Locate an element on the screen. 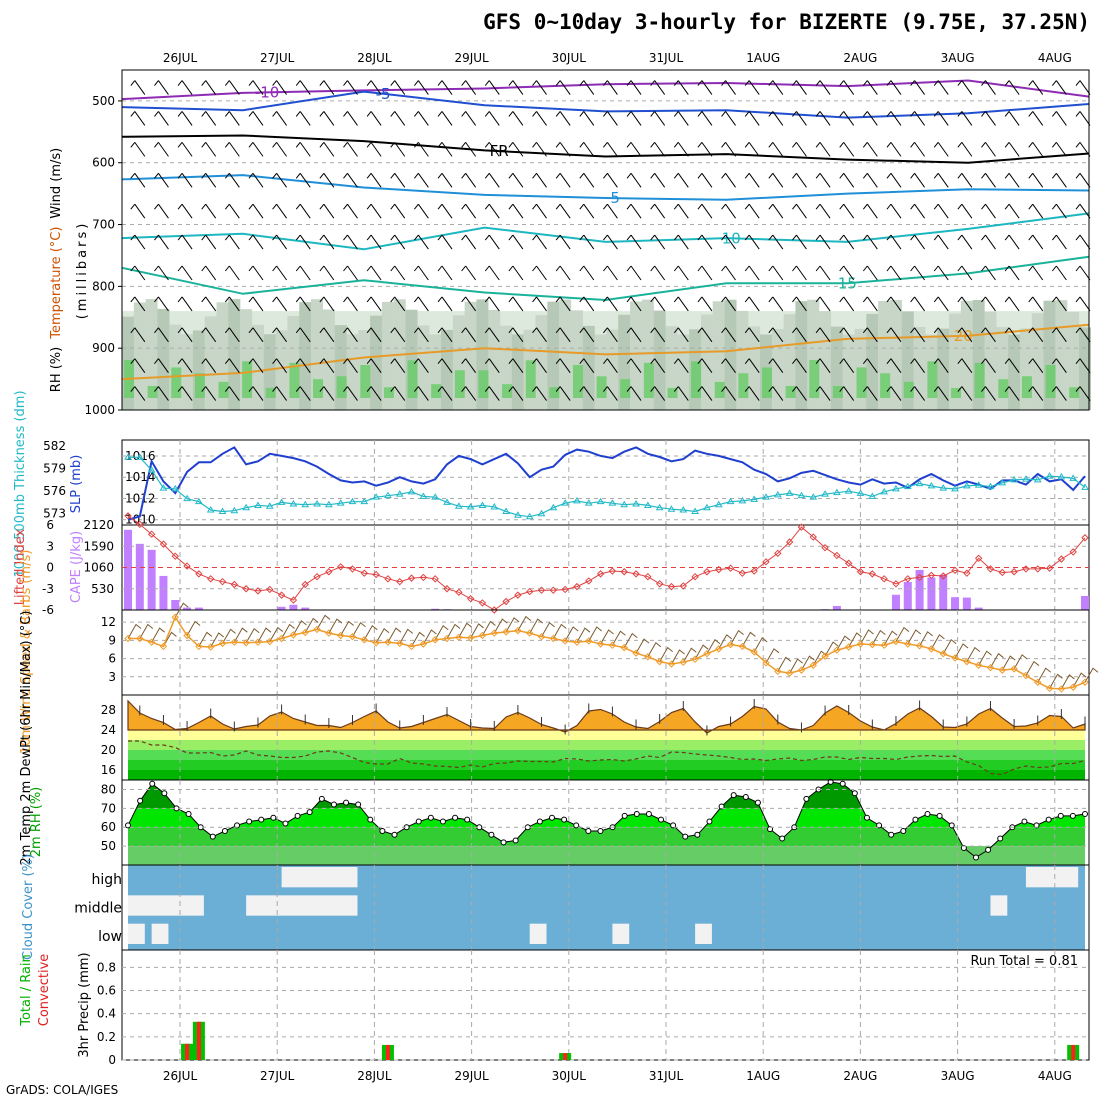 The height and width of the screenshot is (1100, 1100). thickness-tick-label: 579 is located at coordinates (54, 469).